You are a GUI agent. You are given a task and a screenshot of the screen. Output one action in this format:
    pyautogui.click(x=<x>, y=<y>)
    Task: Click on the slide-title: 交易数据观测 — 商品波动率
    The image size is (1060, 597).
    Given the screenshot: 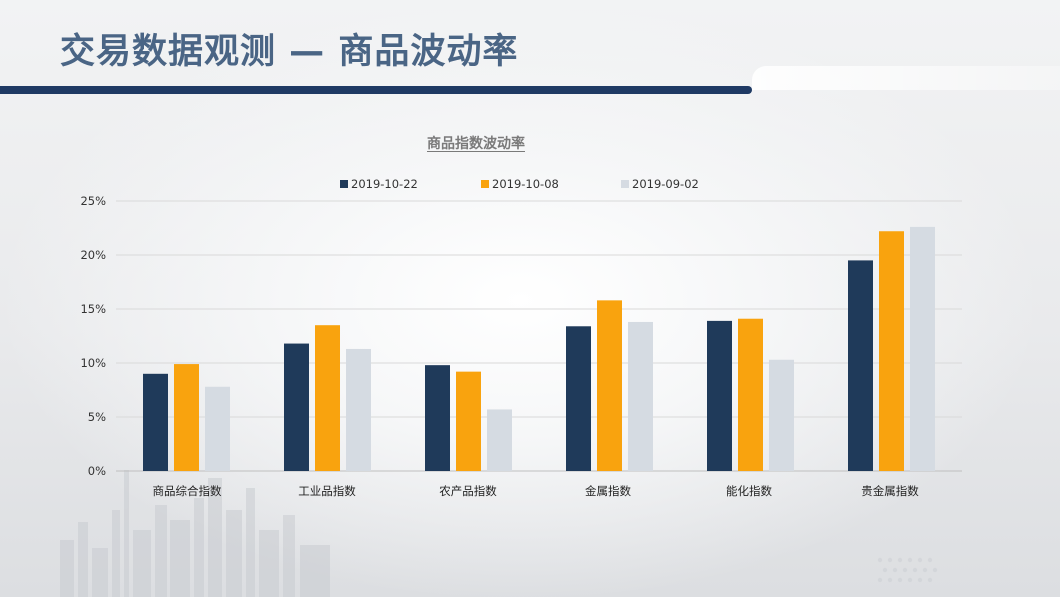 What is the action you would take?
    pyautogui.click(x=289, y=52)
    